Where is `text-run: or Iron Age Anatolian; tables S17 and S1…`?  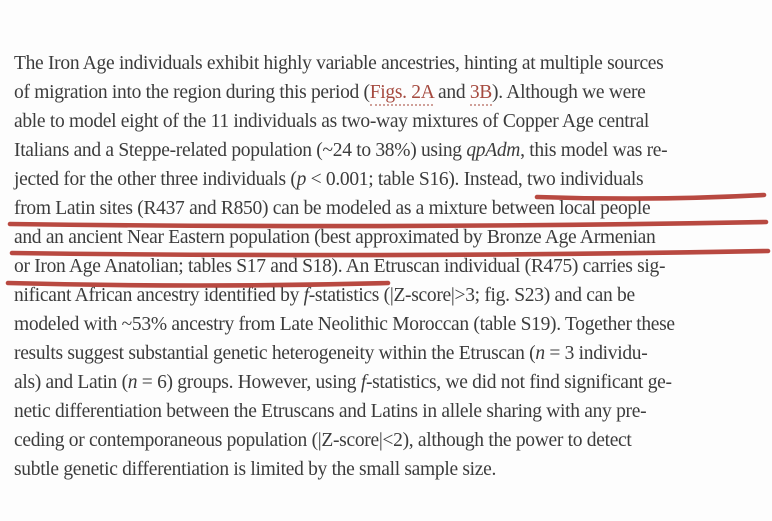
text-run: or Iron Age Anatolian; tables S17 and S1… is located at coordinates (340, 266).